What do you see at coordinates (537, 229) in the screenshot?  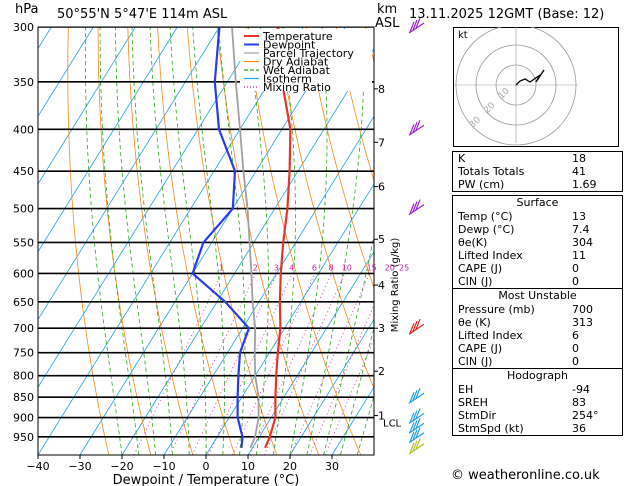 I see `table-row: Dewp (°C) 7.4` at bounding box center [537, 229].